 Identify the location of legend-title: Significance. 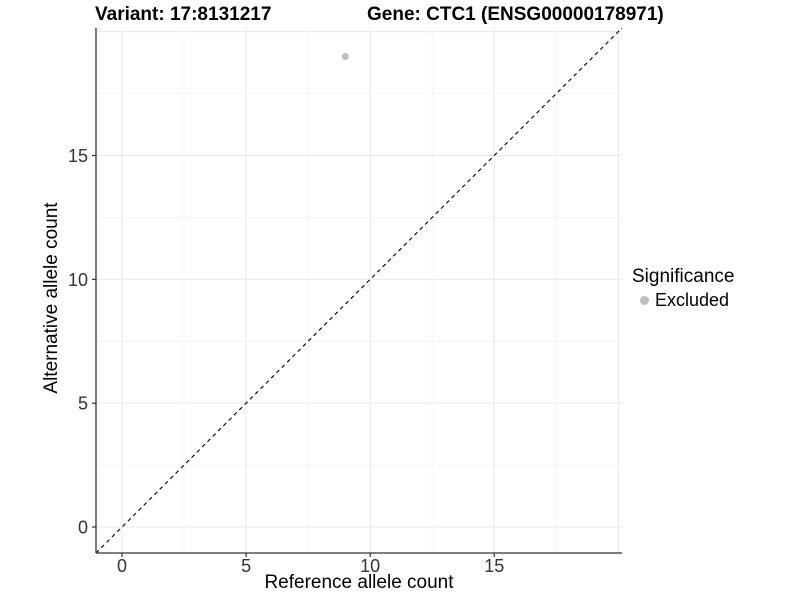
(683, 276).